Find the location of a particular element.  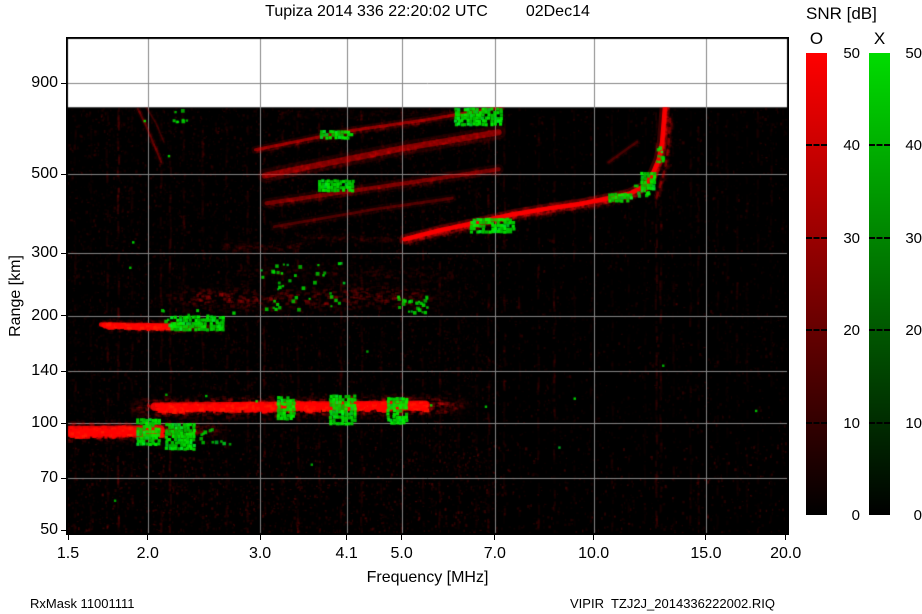

footer-rxmask: RxMask 11001111 is located at coordinates (82, 603).